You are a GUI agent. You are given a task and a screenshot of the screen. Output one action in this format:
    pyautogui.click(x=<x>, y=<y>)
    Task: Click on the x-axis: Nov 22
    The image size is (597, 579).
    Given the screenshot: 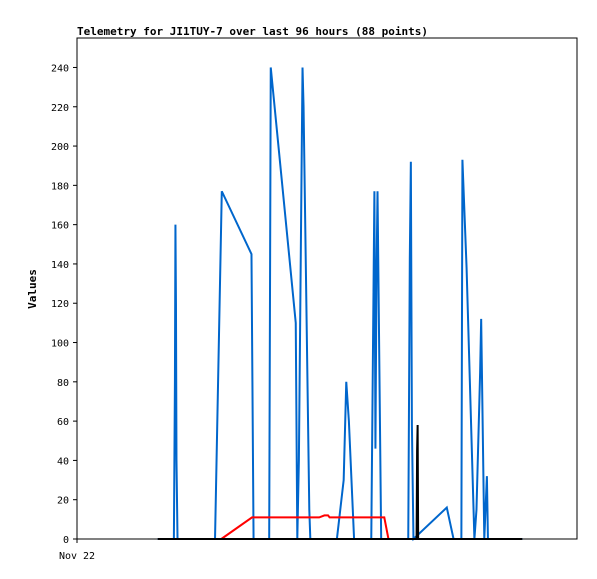 What is the action you would take?
    pyautogui.click(x=77, y=550)
    